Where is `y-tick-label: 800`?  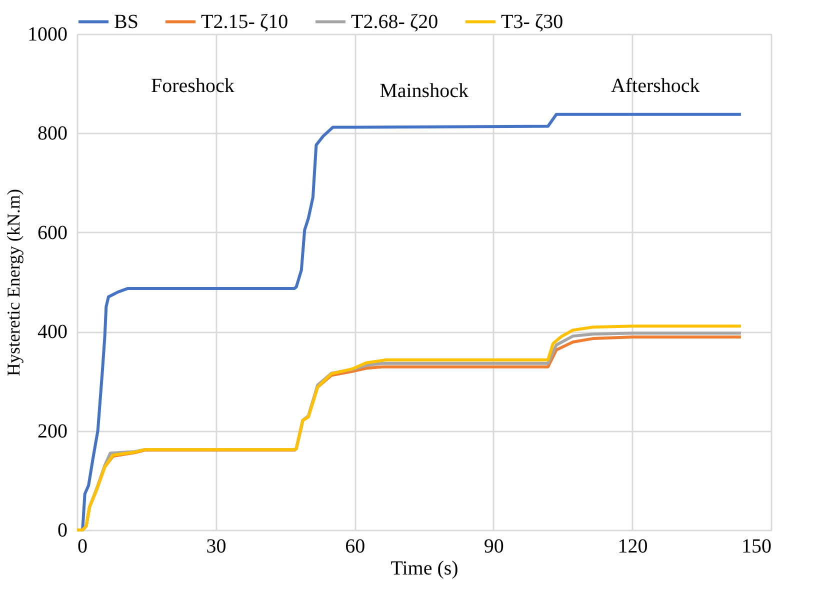
y-tick-label: 800 is located at coordinates (53, 133).